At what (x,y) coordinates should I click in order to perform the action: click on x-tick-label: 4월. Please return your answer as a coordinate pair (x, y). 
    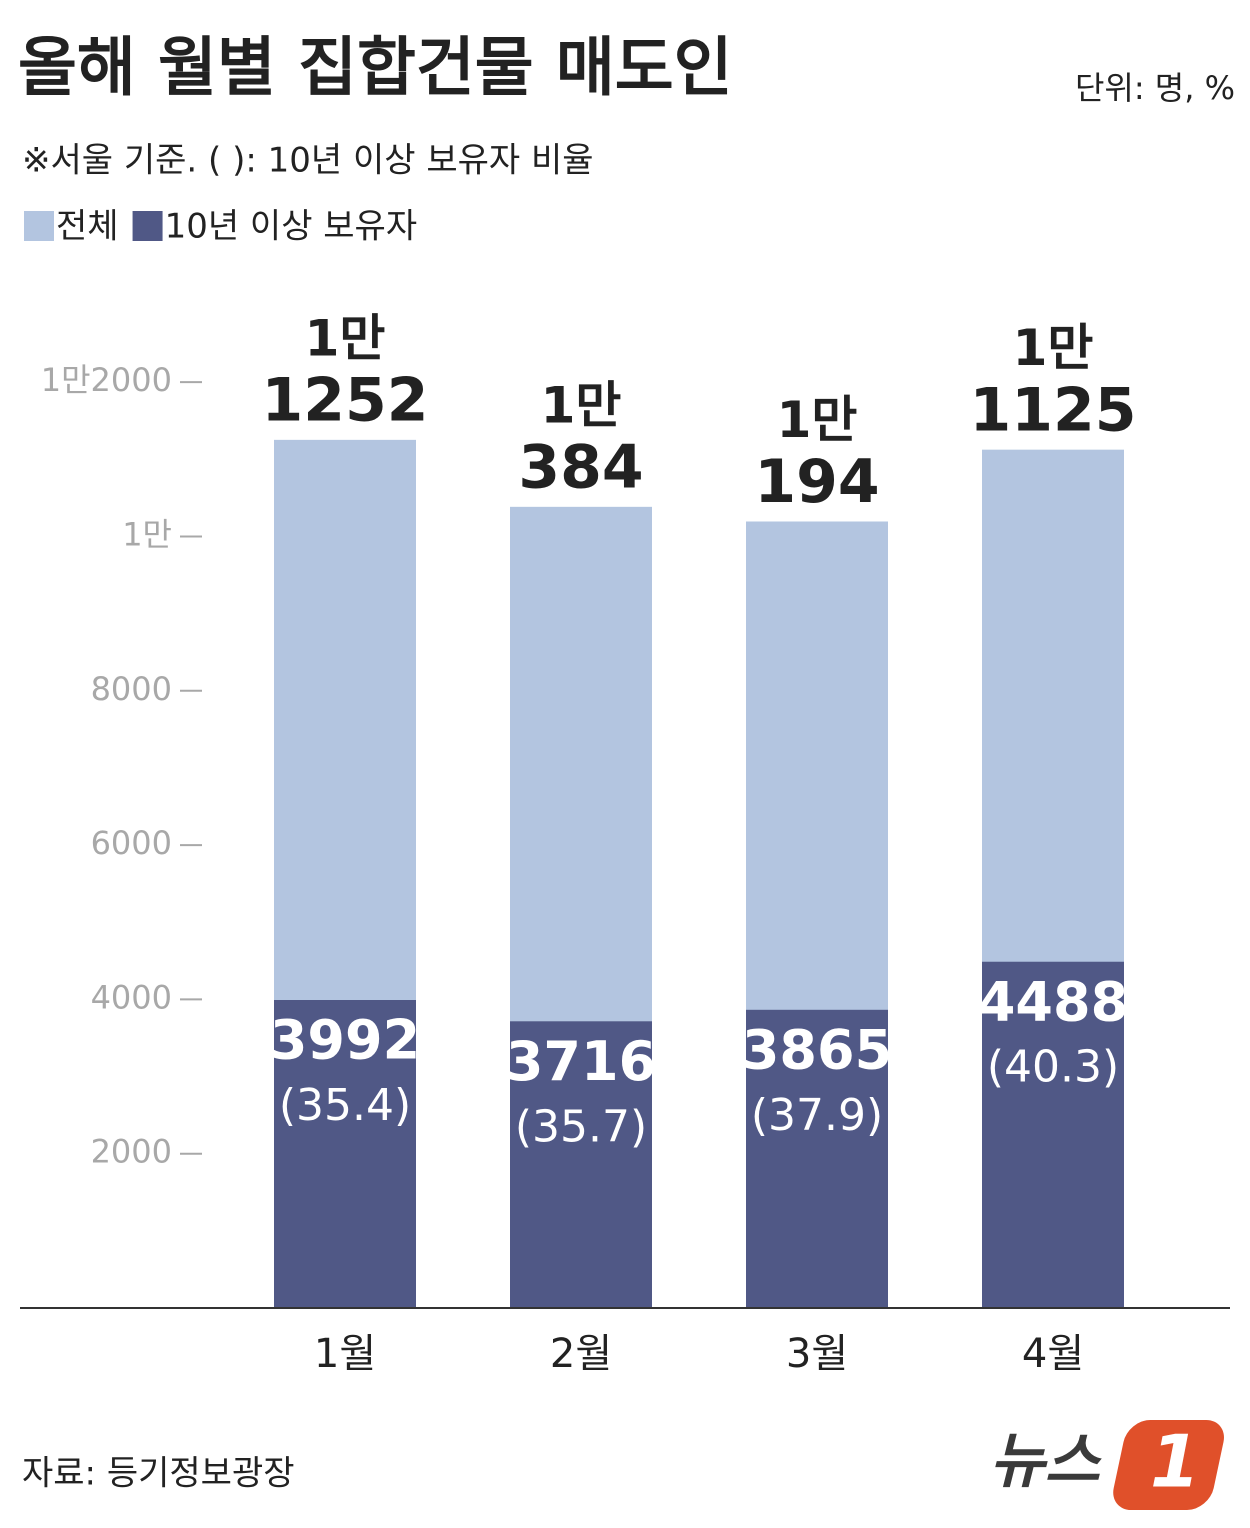
    Looking at the image, I should click on (1053, 1354).